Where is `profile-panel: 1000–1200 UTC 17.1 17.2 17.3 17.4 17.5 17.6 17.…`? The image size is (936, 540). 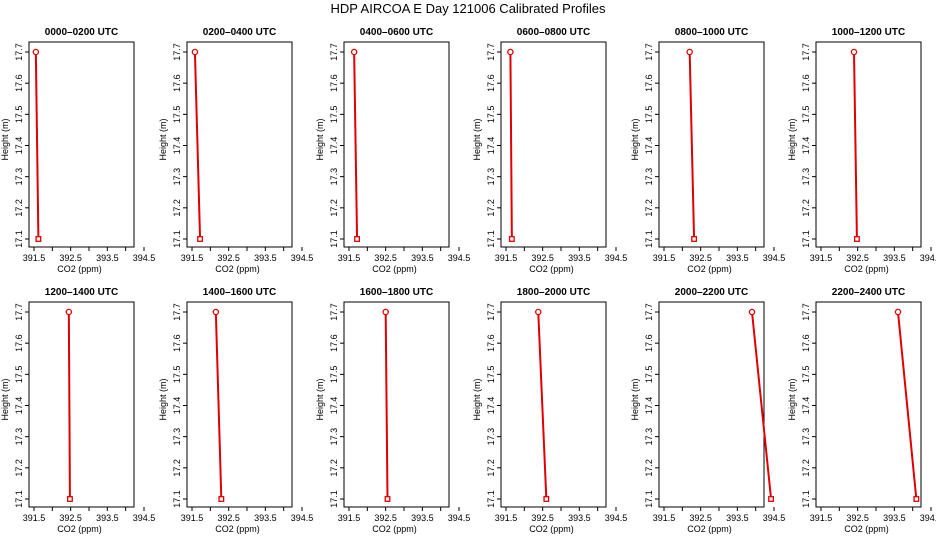
profile-panel: 1000–1200 UTC 17.1 17.2 17.3 17.4 17.5 17.6 17.… is located at coordinates (861, 150).